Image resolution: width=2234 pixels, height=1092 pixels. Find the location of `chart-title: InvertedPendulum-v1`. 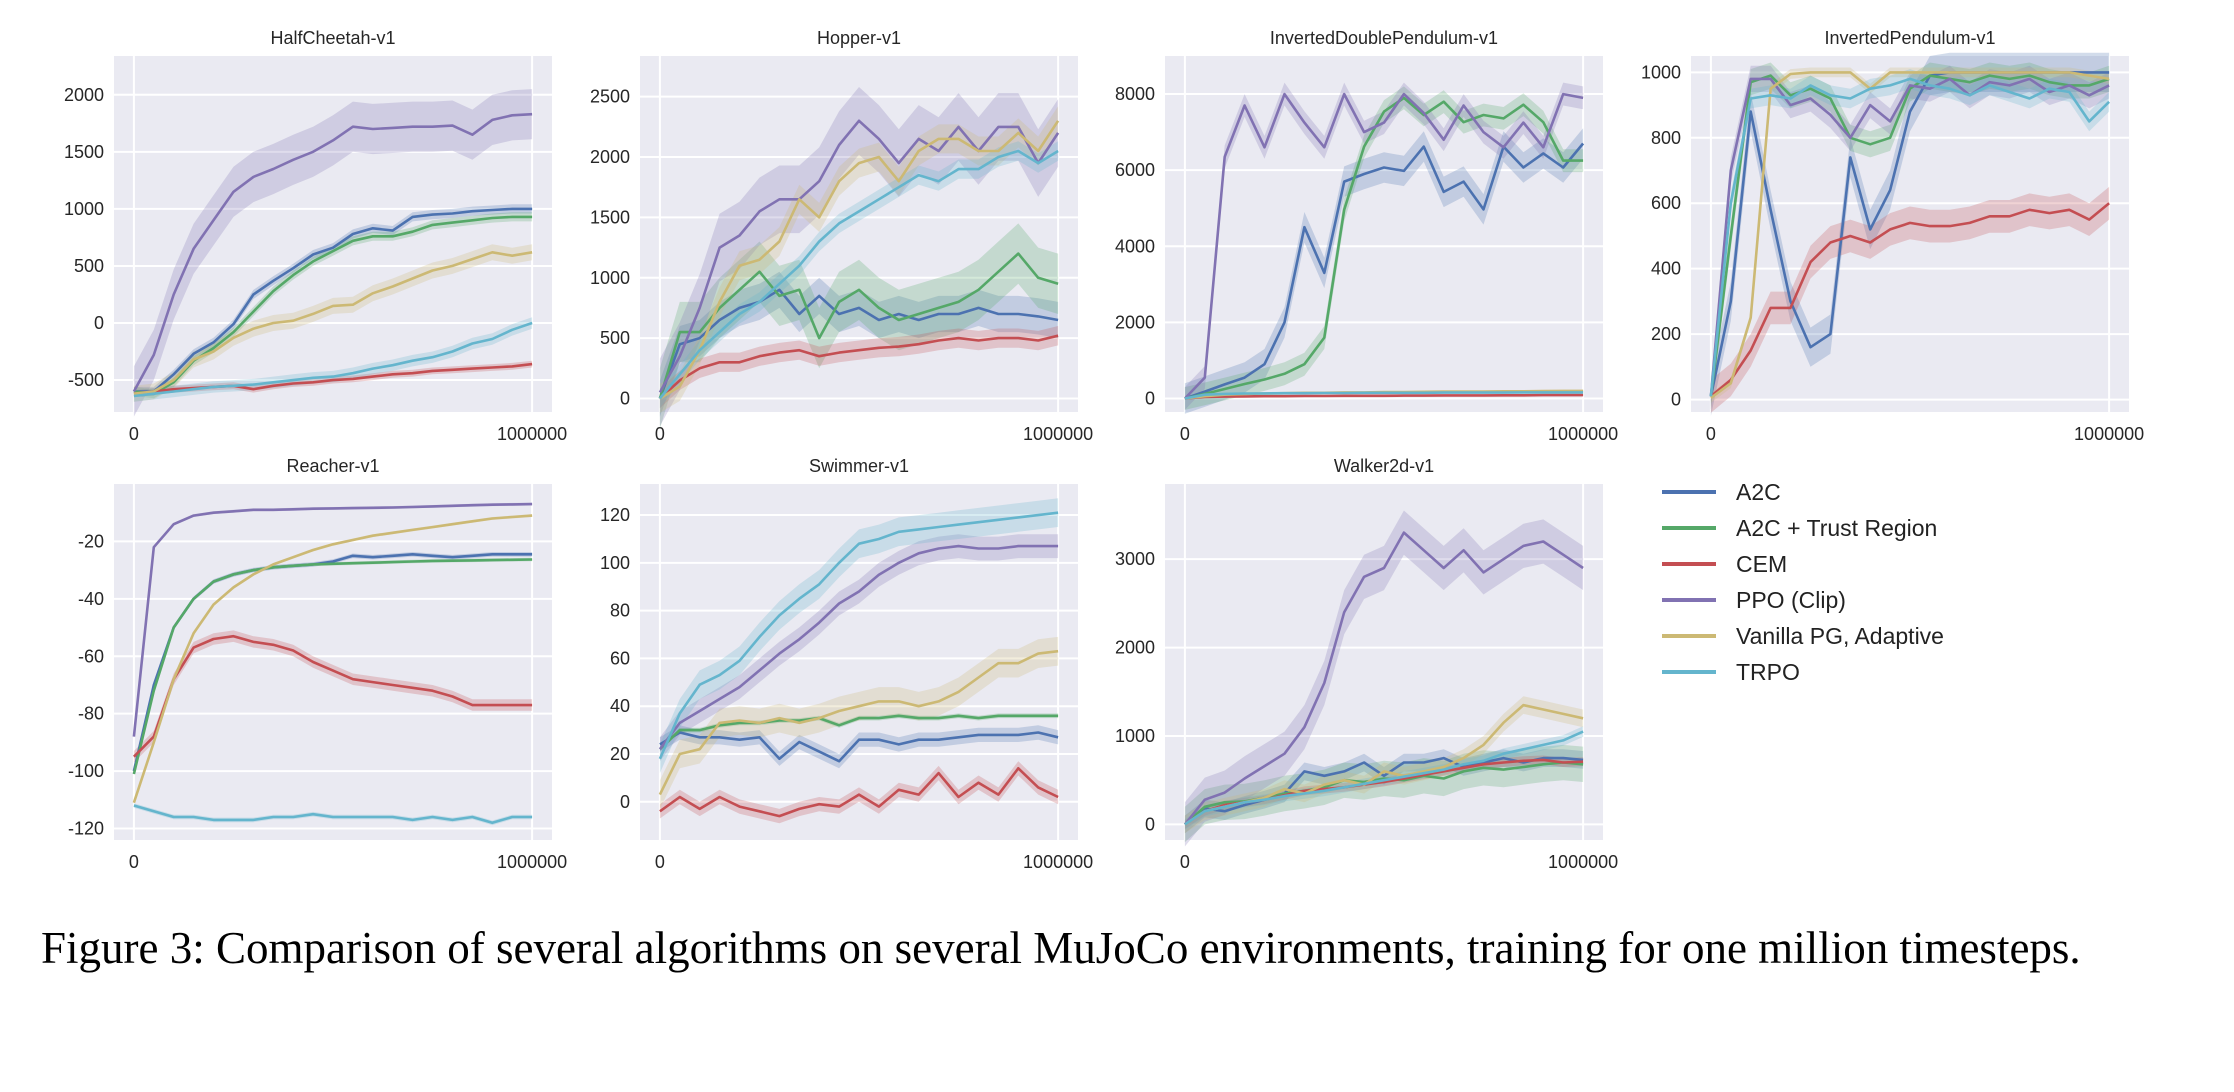

chart-title: InvertedPendulum-v1 is located at coordinates (1909, 38).